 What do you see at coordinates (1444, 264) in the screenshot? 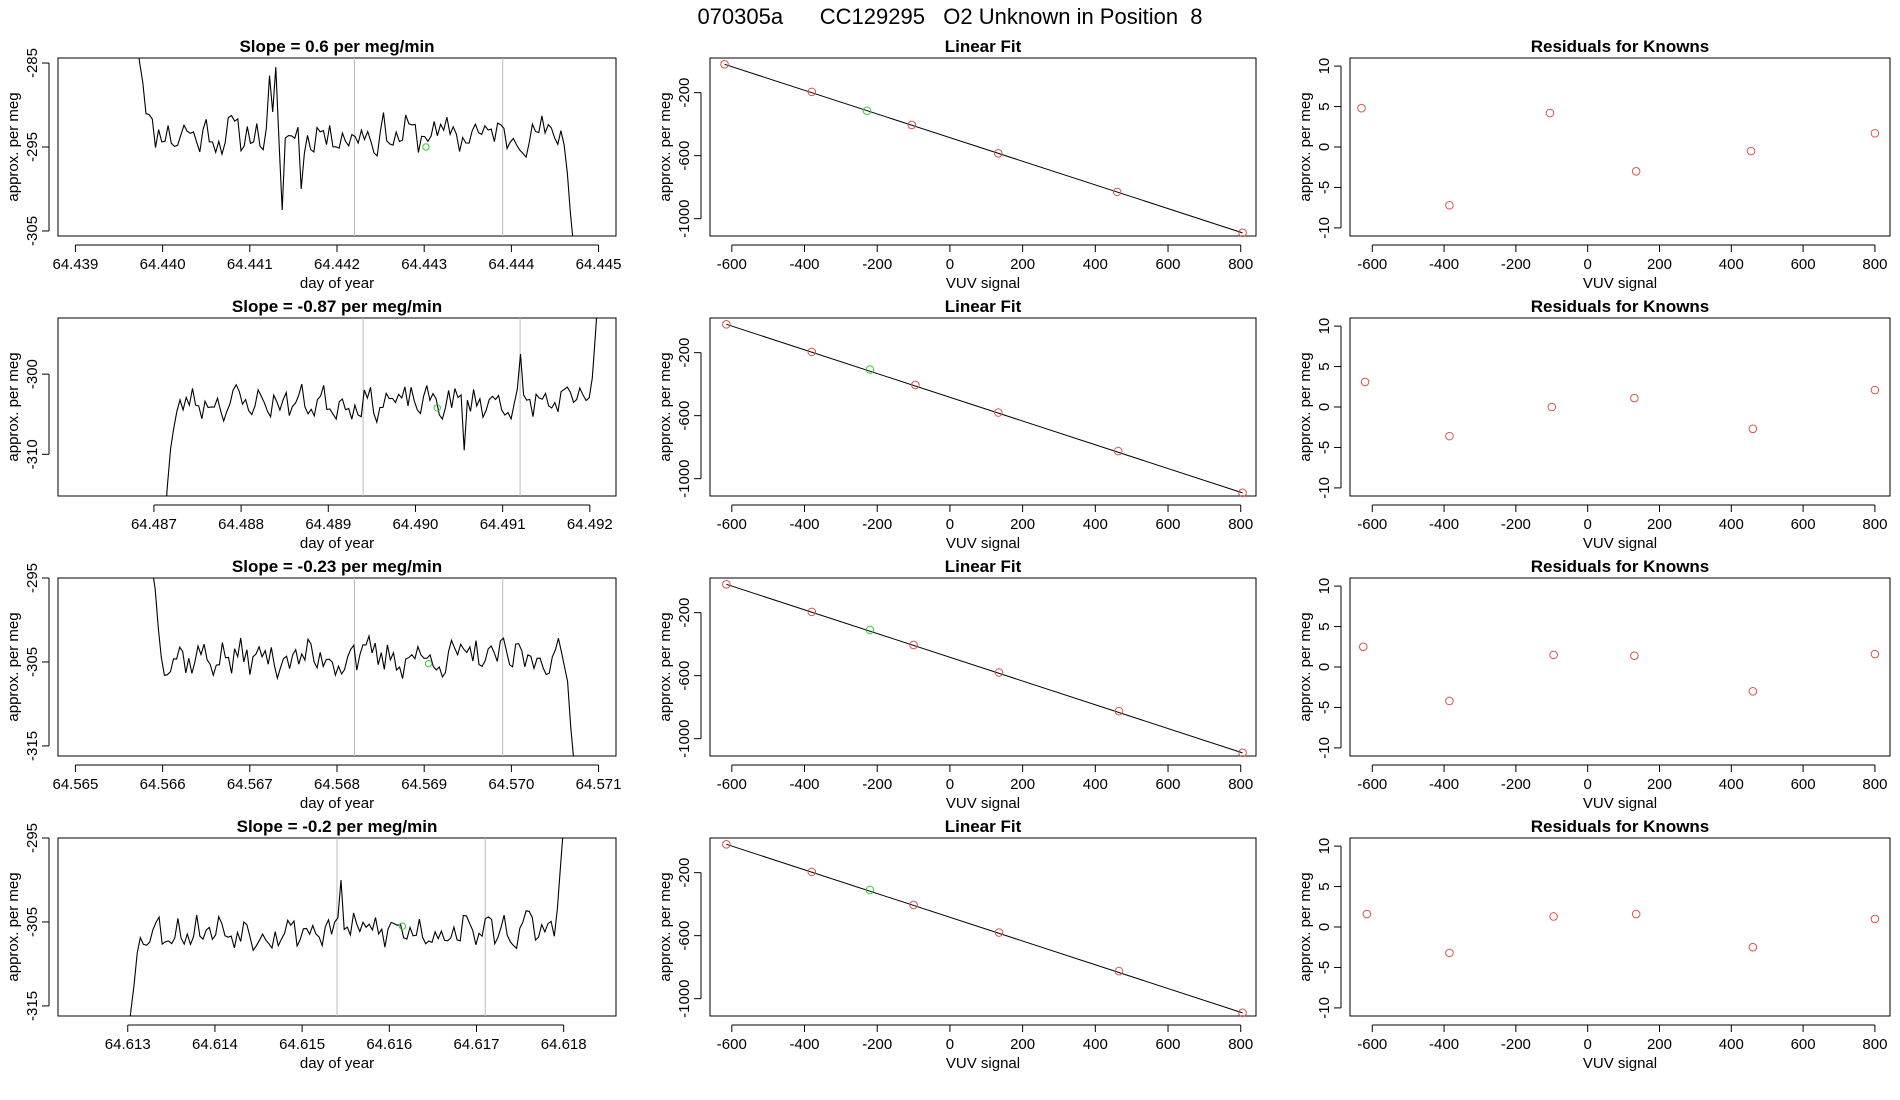
I see `panel-1-3-x-tick-label: -400` at bounding box center [1444, 264].